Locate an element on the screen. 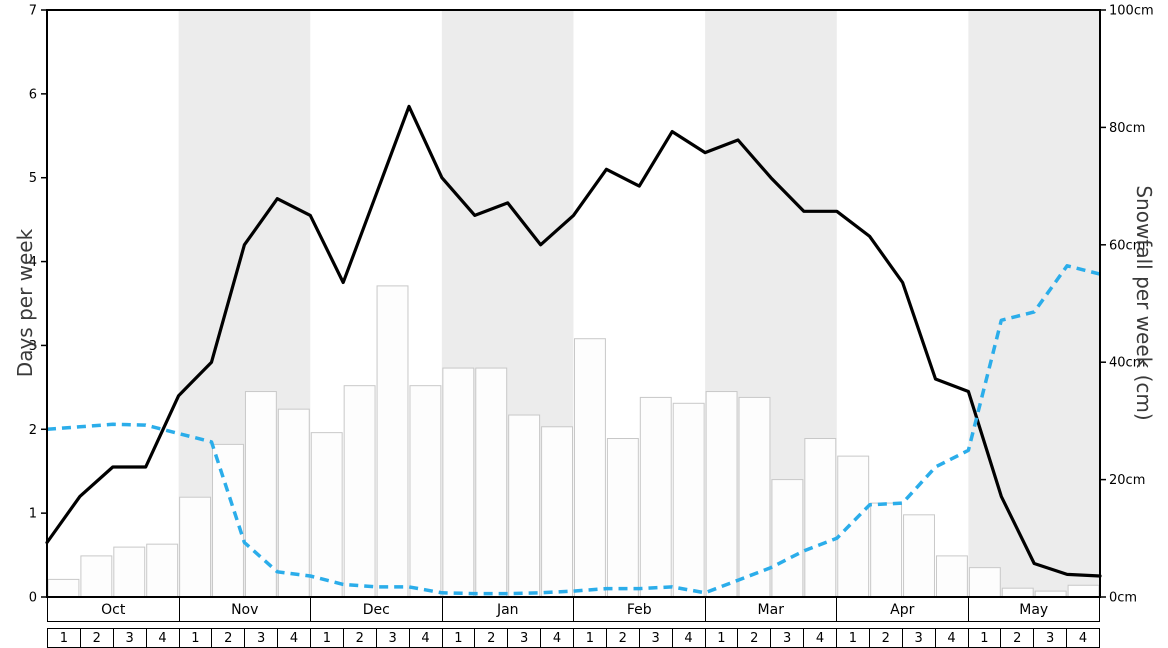 The image size is (1168, 648). left-tick-label: 3 is located at coordinates (33, 346).